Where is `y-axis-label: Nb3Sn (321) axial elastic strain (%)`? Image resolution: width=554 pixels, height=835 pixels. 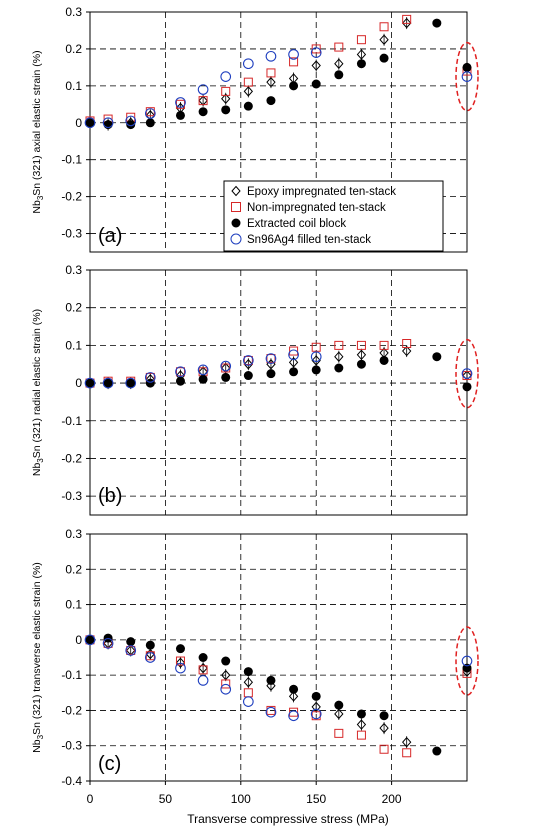 y-axis-label: Nb3Sn (321) axial elastic strain (%) is located at coordinates (38, 131).